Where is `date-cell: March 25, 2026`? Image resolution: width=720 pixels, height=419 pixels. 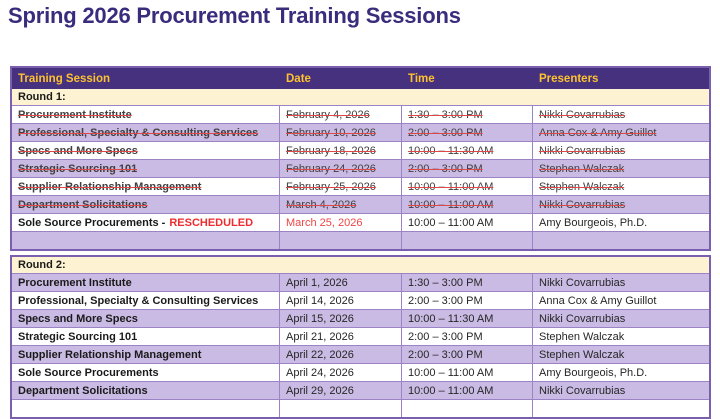 date-cell: March 25, 2026 is located at coordinates (341, 222).